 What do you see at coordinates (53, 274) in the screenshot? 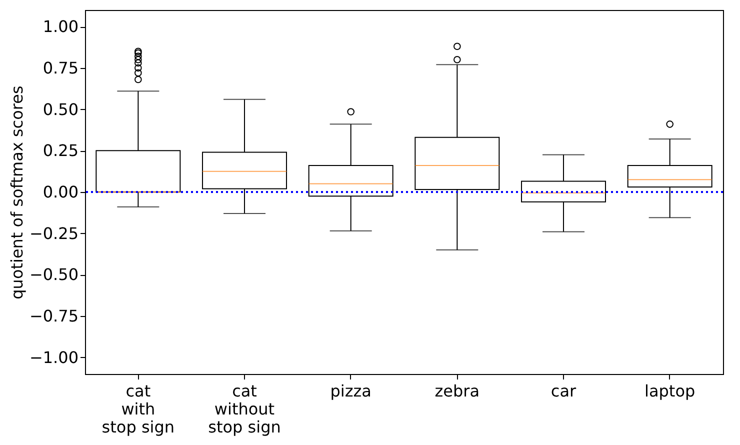
I see `y-tick-label: −0.50` at bounding box center [53, 274].